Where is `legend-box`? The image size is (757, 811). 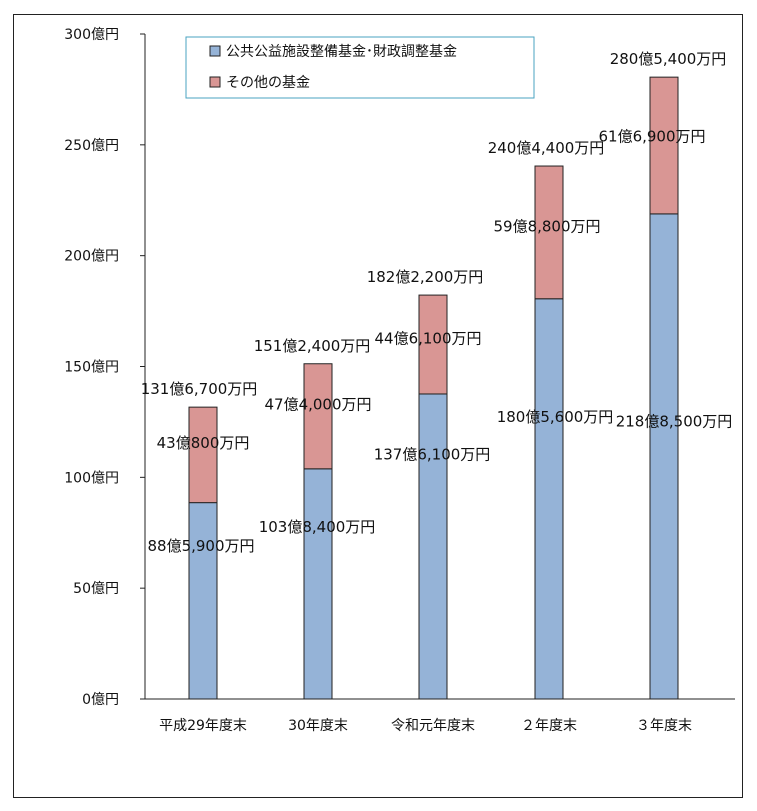 legend-box is located at coordinates (360, 67).